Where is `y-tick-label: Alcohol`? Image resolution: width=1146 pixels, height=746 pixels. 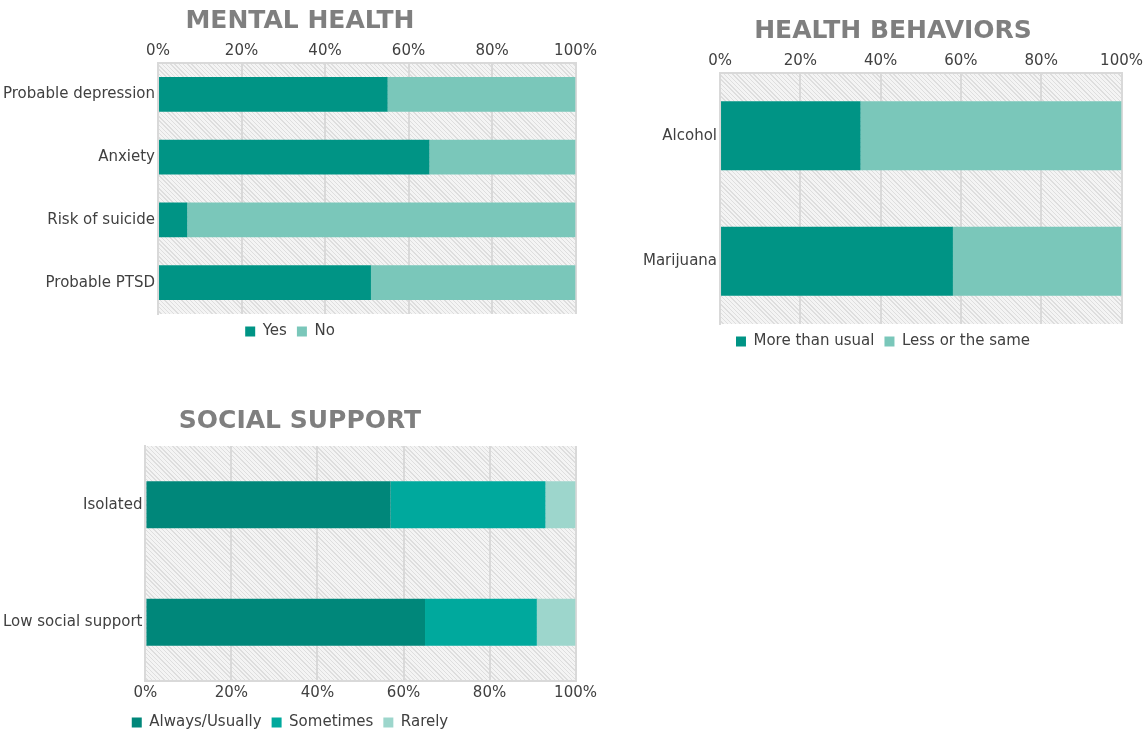
y-tick-label: Alcohol is located at coordinates (690, 134).